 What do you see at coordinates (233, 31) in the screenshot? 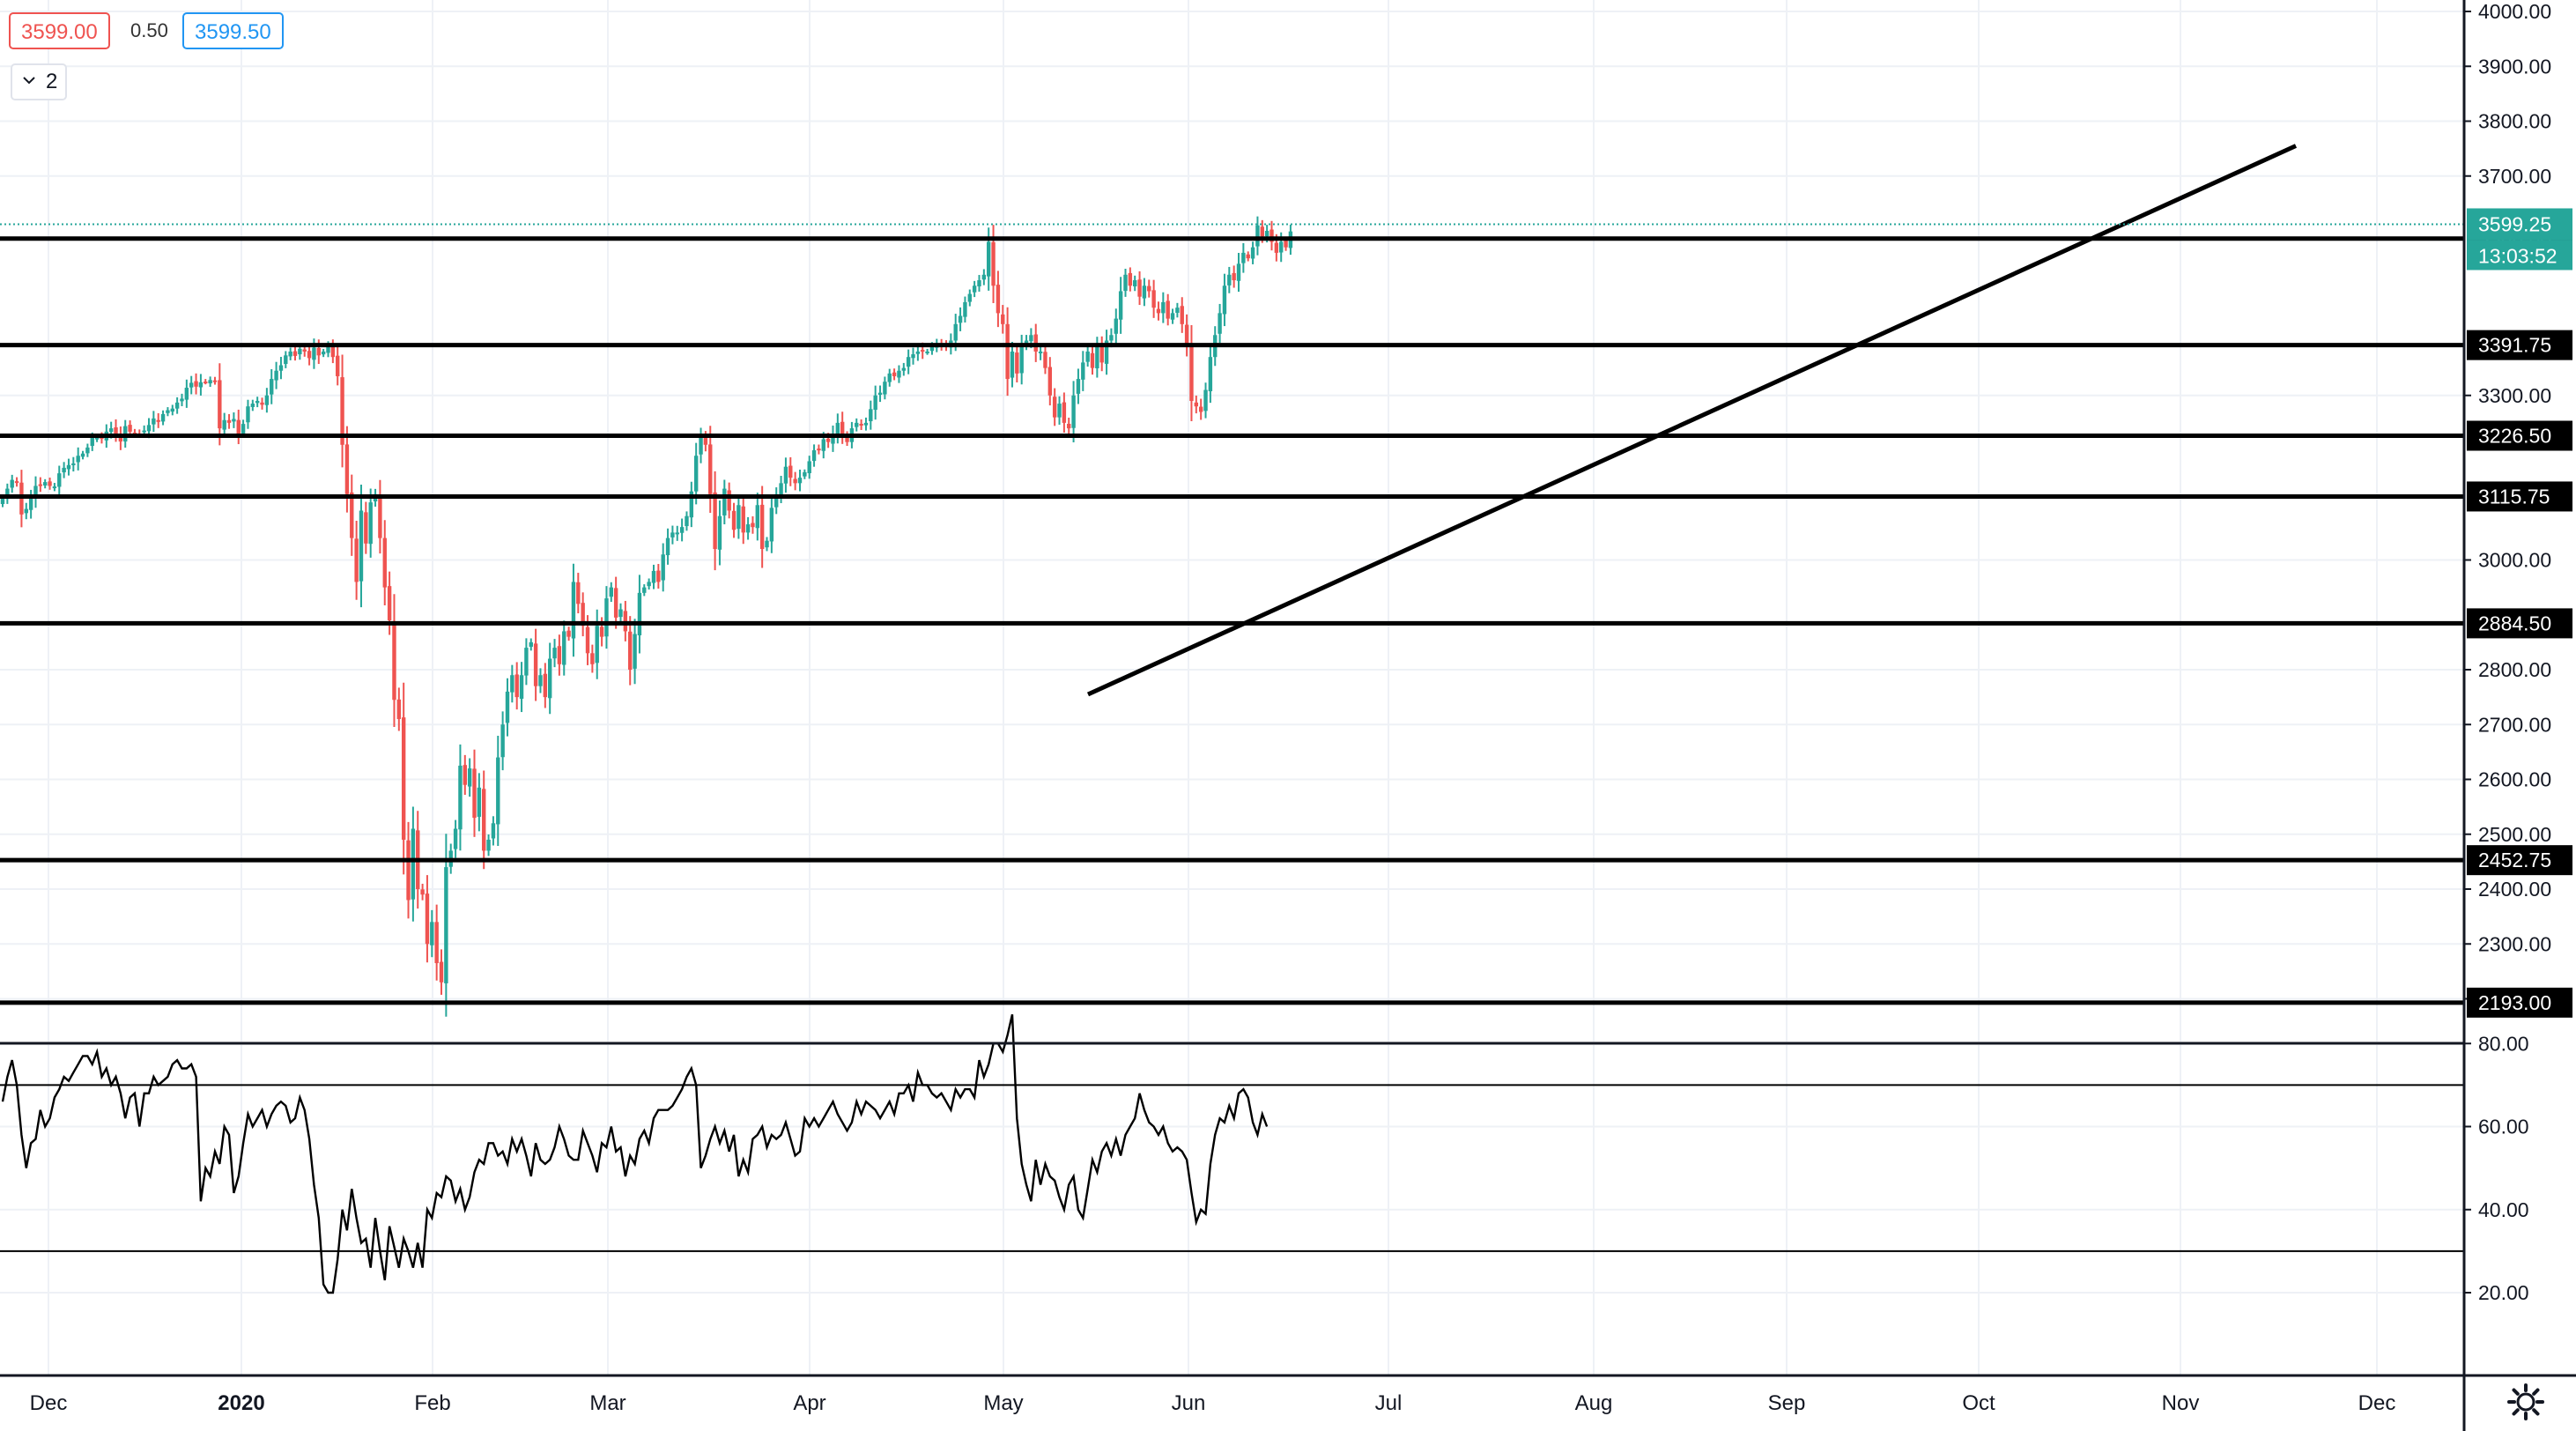
I see `ask-price-box: 3599.50` at bounding box center [233, 31].